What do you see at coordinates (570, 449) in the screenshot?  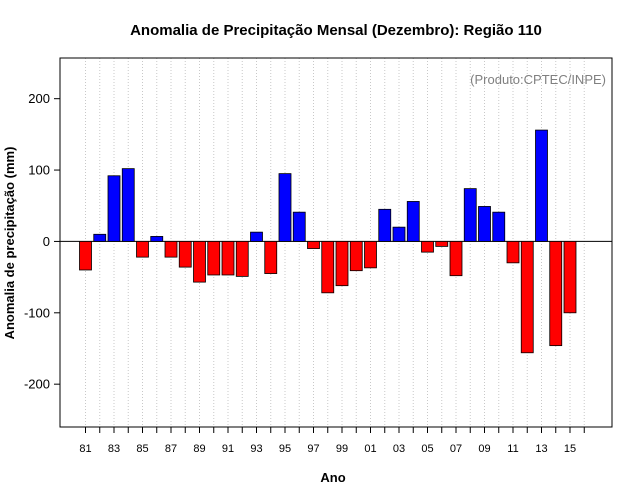 I see `x-tick-label: 15` at bounding box center [570, 449].